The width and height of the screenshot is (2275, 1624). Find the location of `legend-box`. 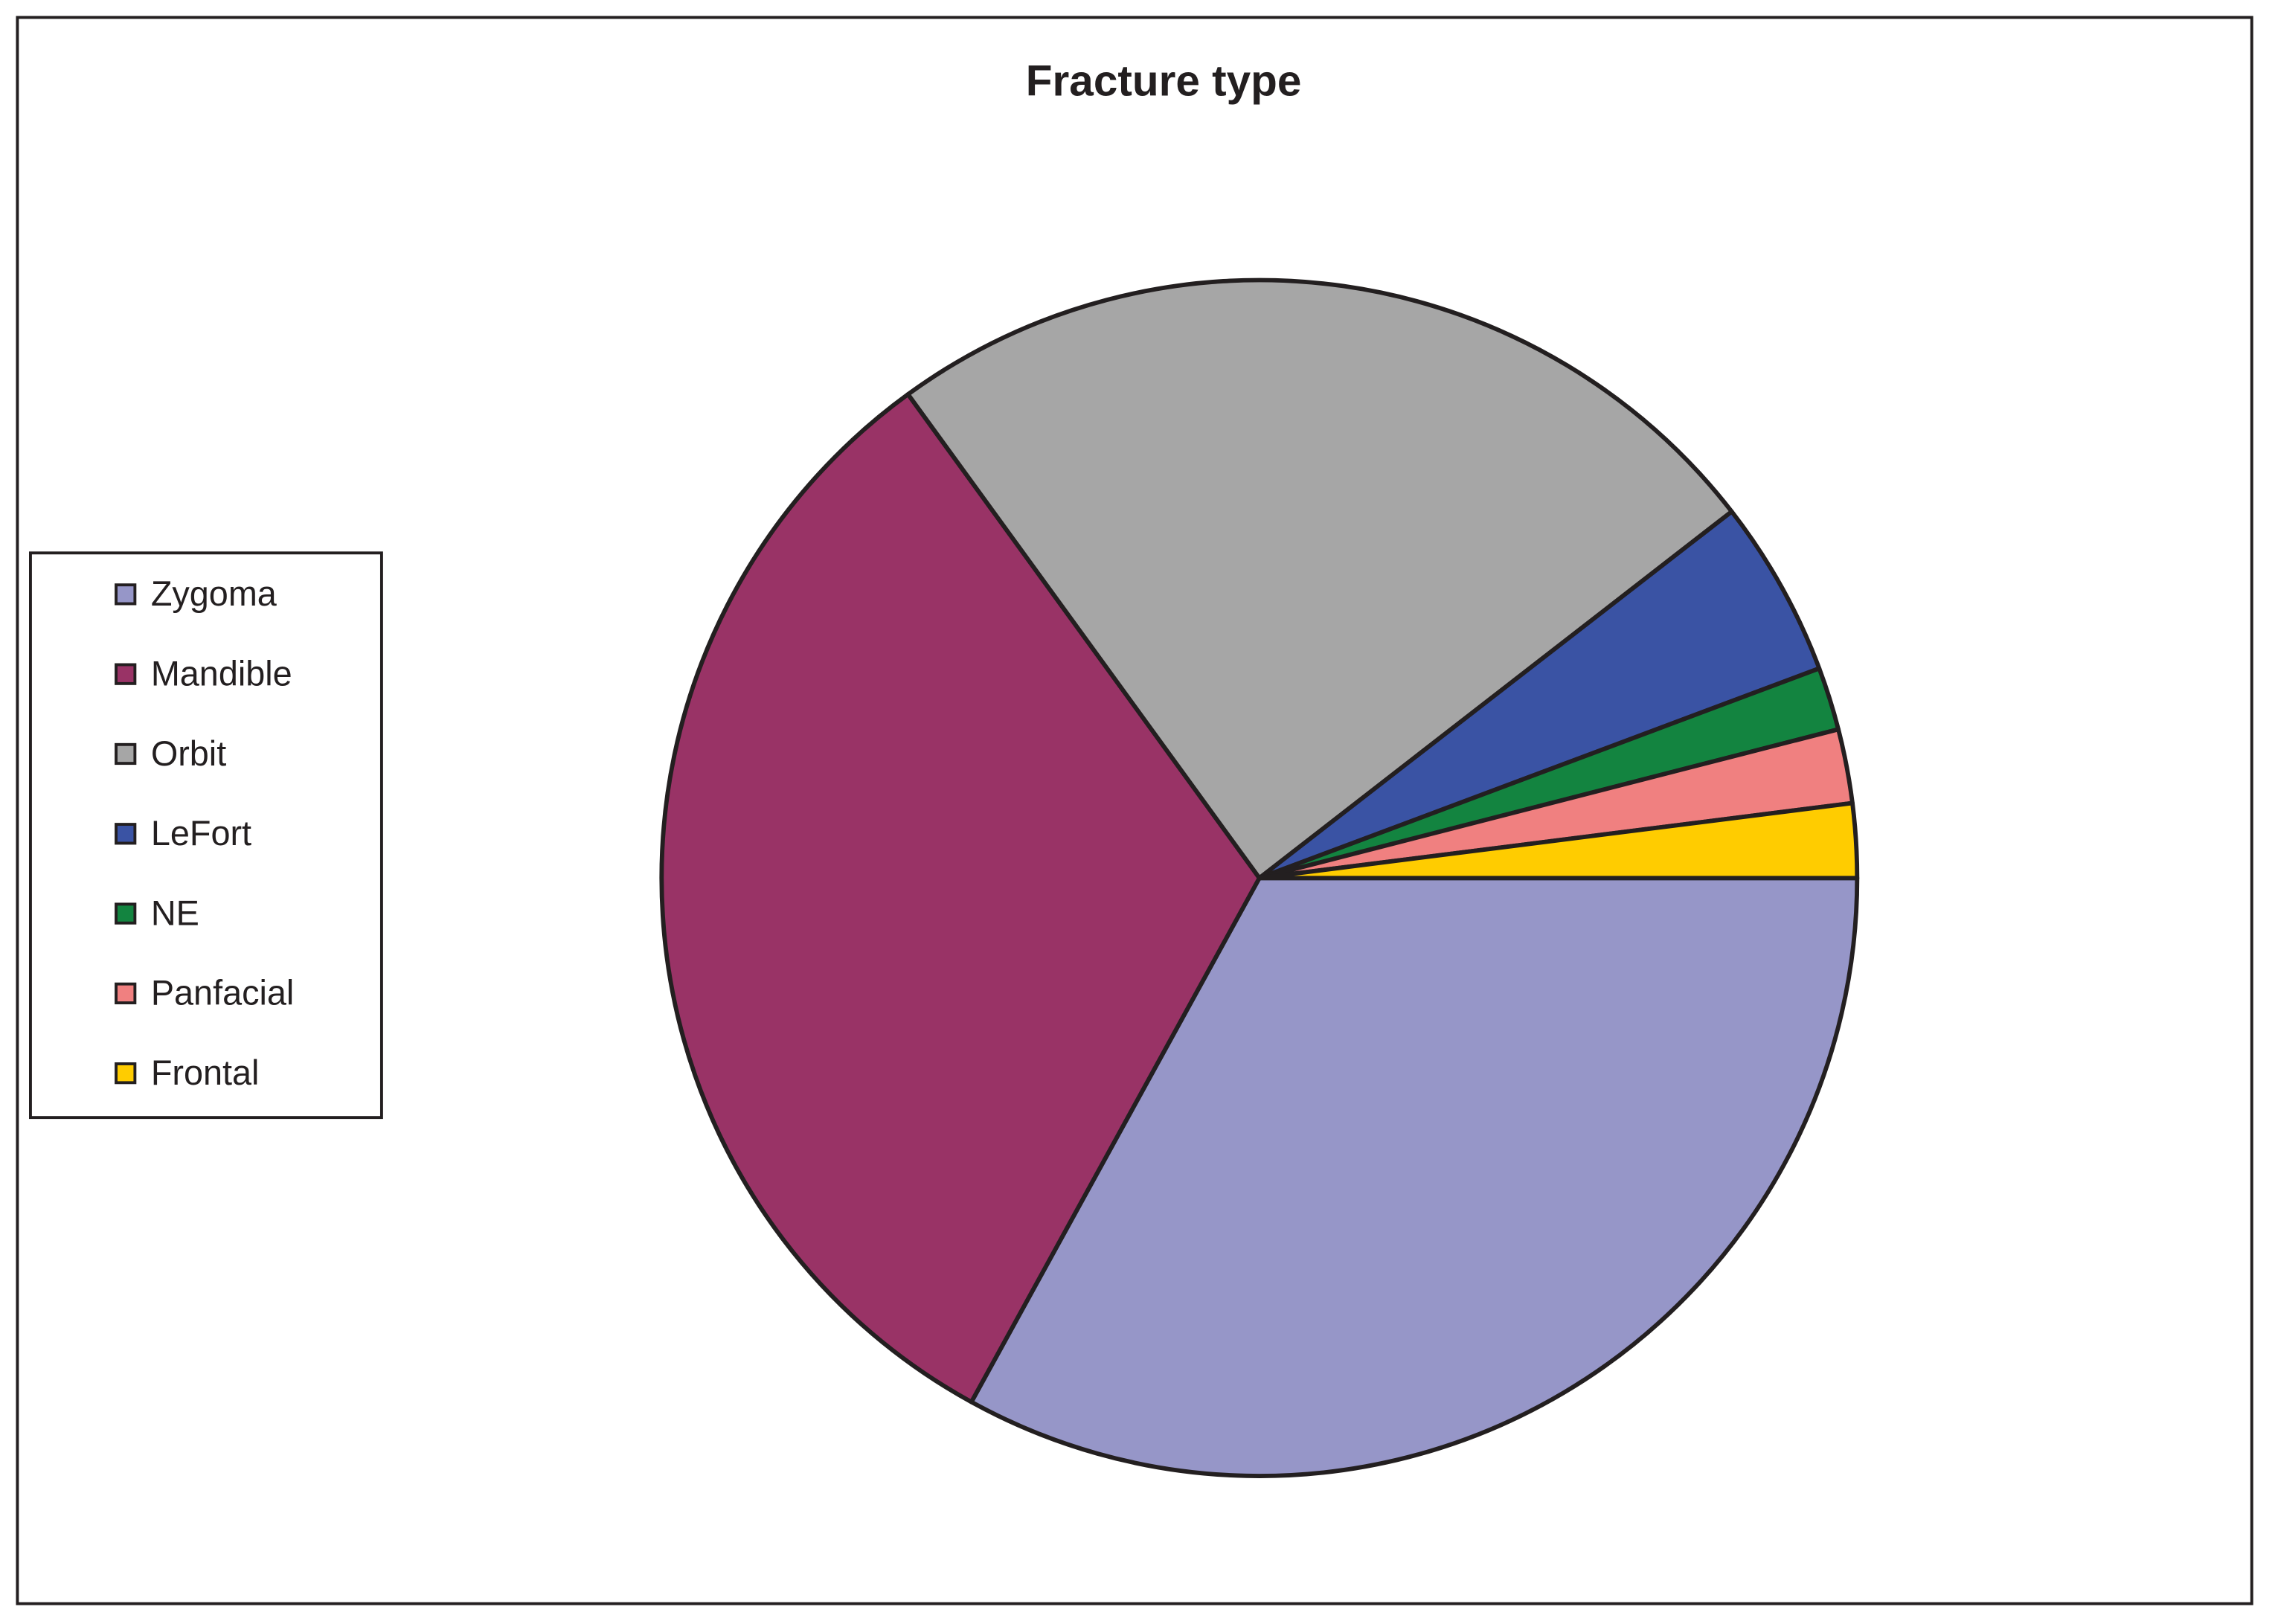

legend-box is located at coordinates (206, 835).